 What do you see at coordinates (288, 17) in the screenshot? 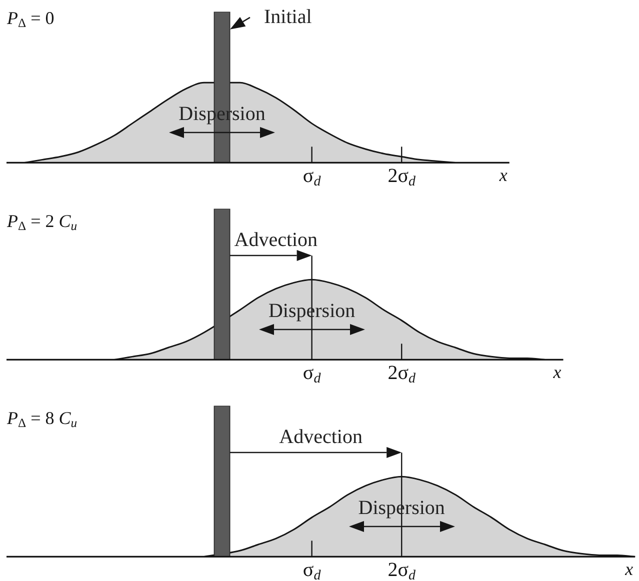
I see `annotation: Initial` at bounding box center [288, 17].